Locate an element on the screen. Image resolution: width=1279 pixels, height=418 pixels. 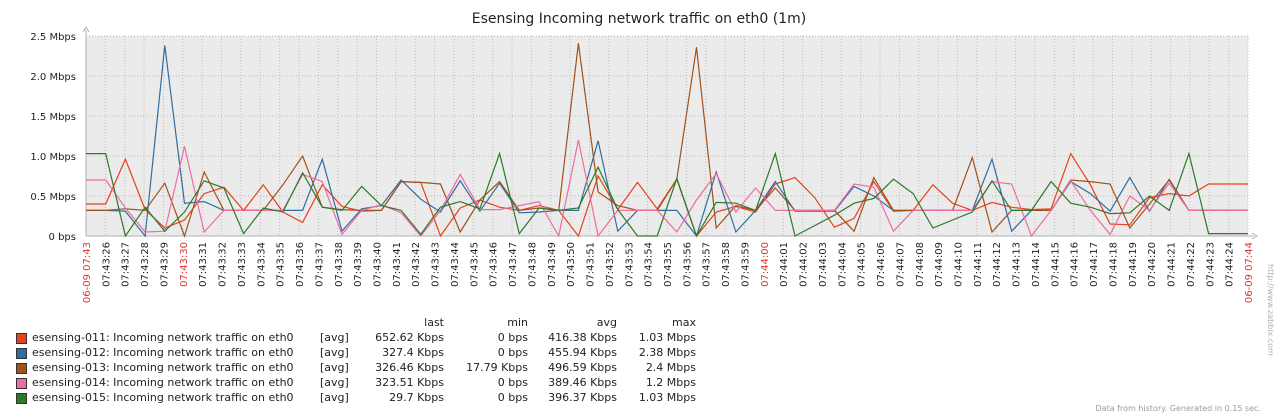
x-tick-label: 07:43:45 is located at coordinates (474, 264).